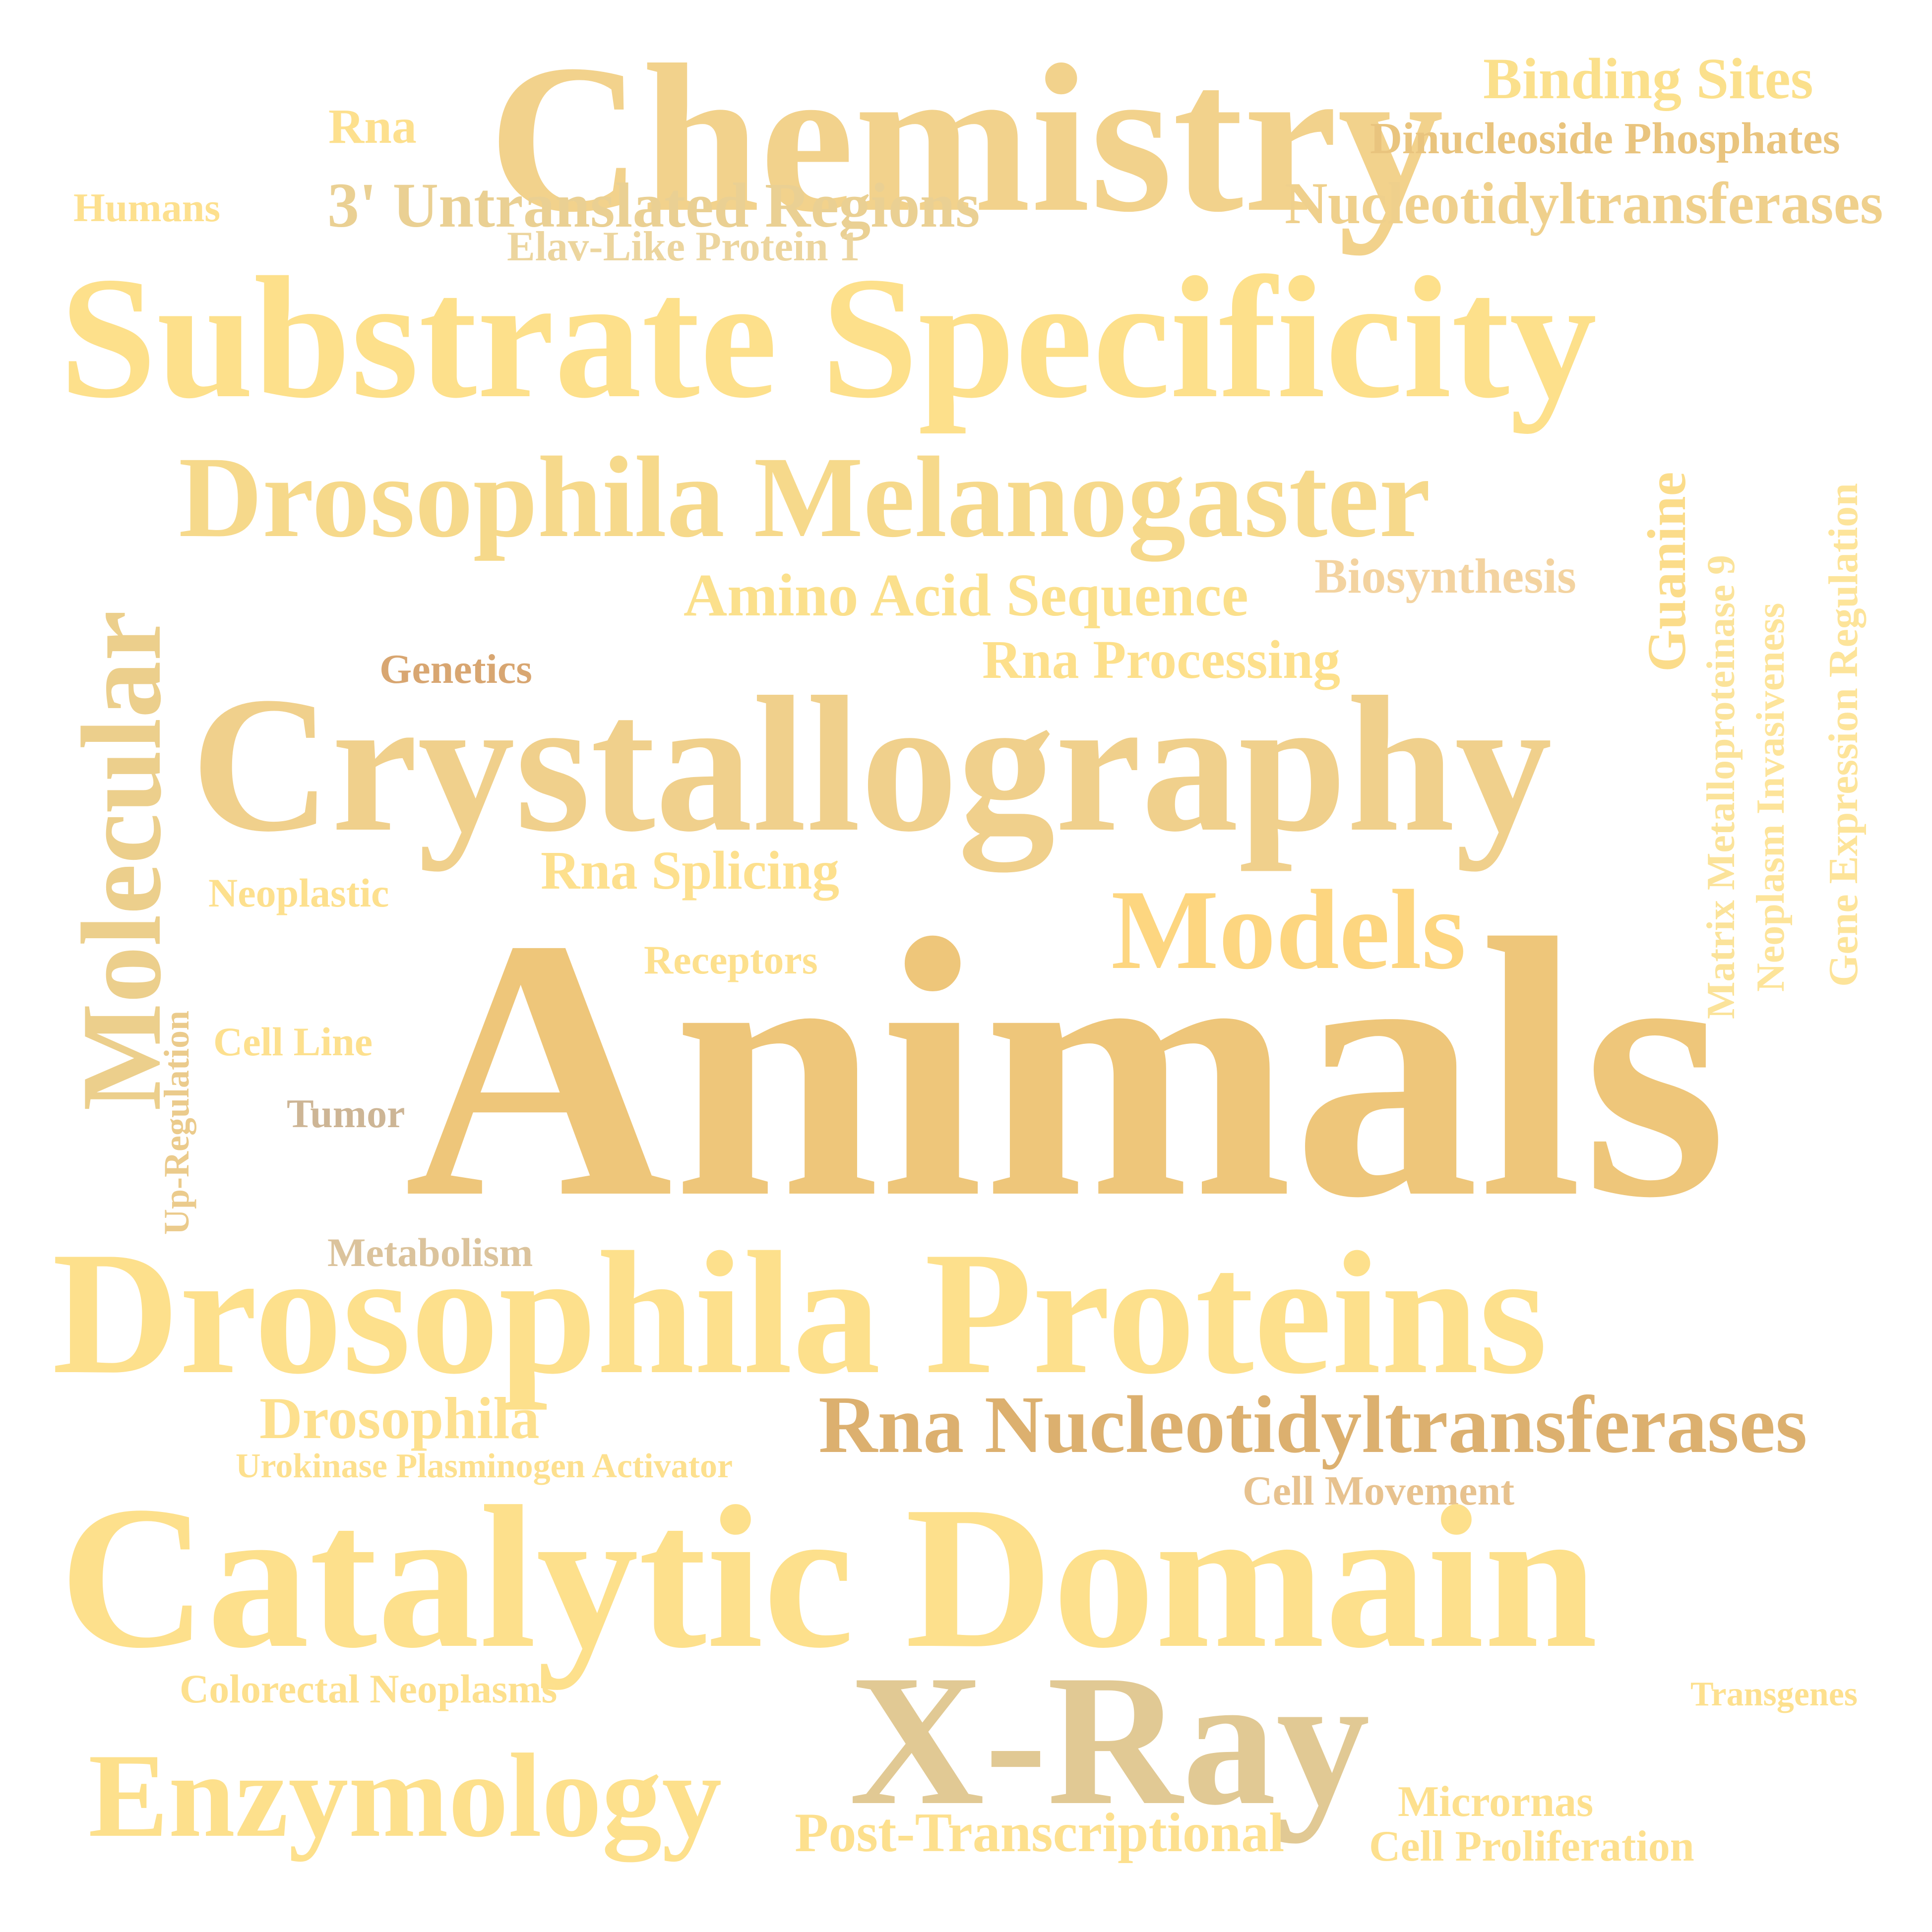  I want to click on word-nucleotidyltransferases: Nucleotidyltransferases, so click(1584, 203).